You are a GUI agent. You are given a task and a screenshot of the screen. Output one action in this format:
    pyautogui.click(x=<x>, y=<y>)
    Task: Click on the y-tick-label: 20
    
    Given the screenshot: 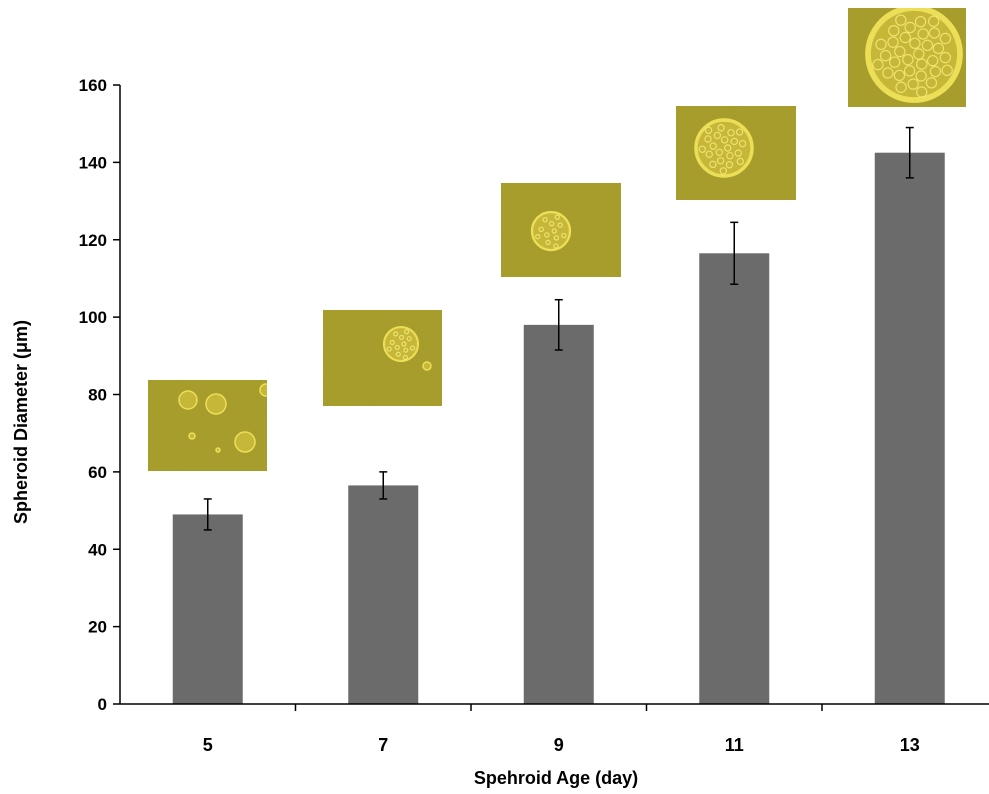 What is the action you would take?
    pyautogui.click(x=97, y=627)
    